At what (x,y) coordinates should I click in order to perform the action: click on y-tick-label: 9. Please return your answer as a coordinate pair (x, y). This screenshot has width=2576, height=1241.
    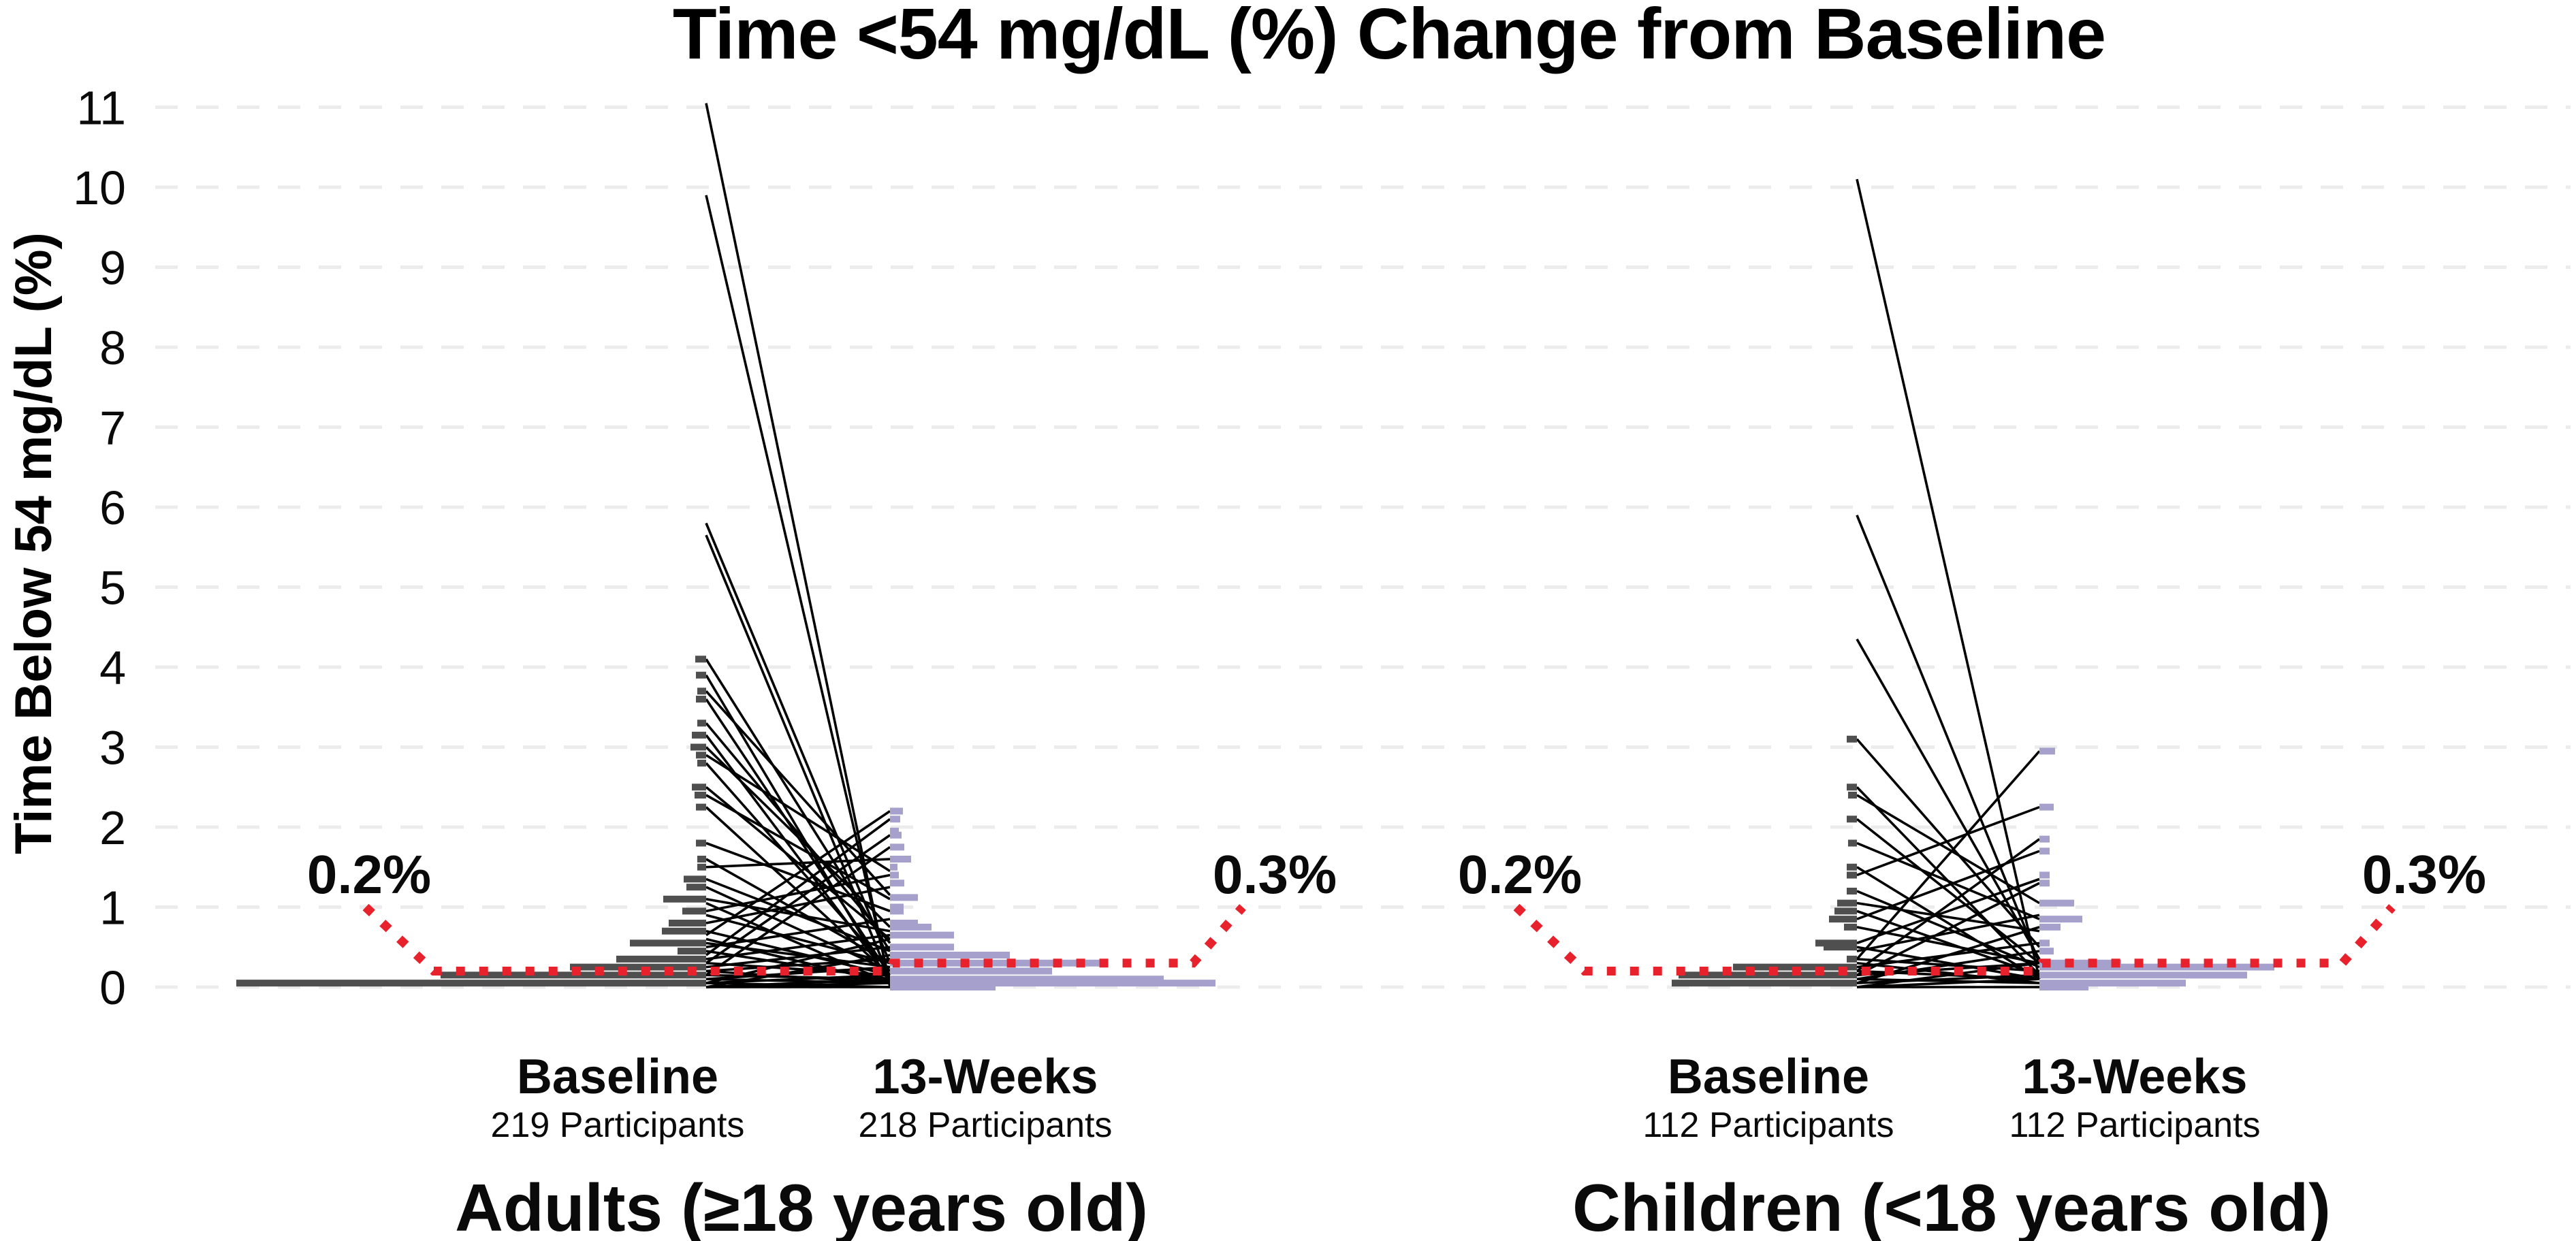
    Looking at the image, I should click on (112, 269).